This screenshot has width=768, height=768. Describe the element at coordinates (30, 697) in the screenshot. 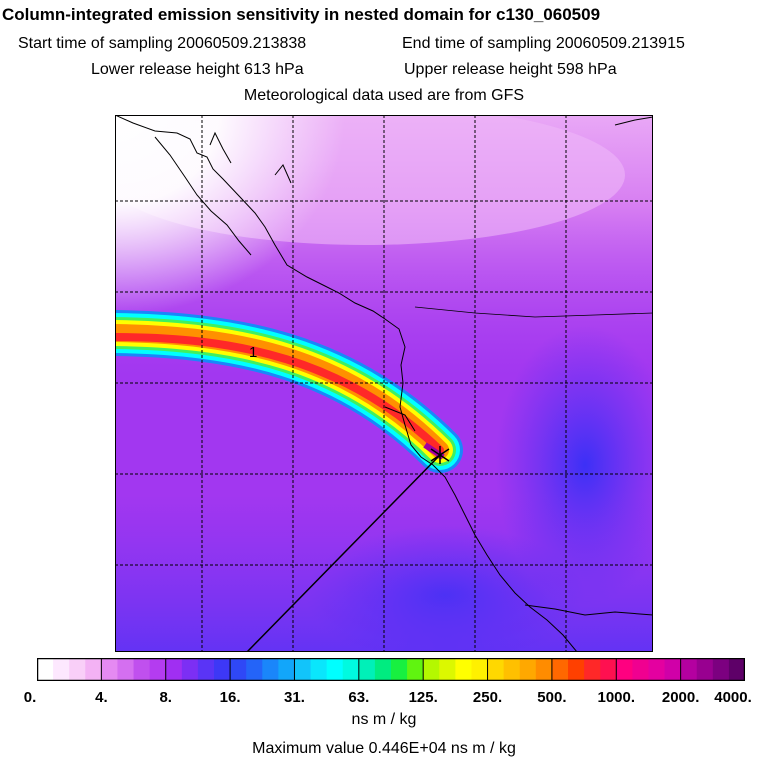

I see `colorbar-tick-label: 0.` at that location.